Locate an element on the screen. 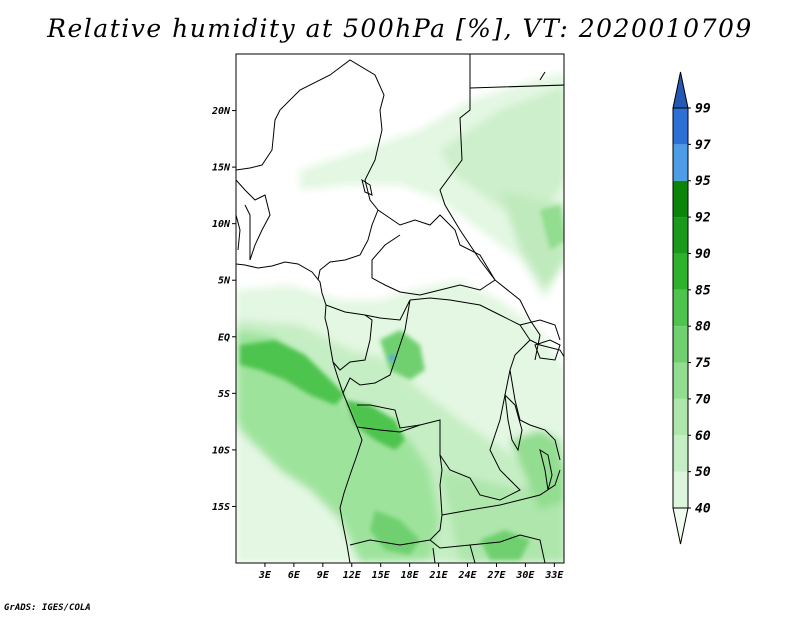 The height and width of the screenshot is (618, 800). border-south is located at coordinates (454, 553).